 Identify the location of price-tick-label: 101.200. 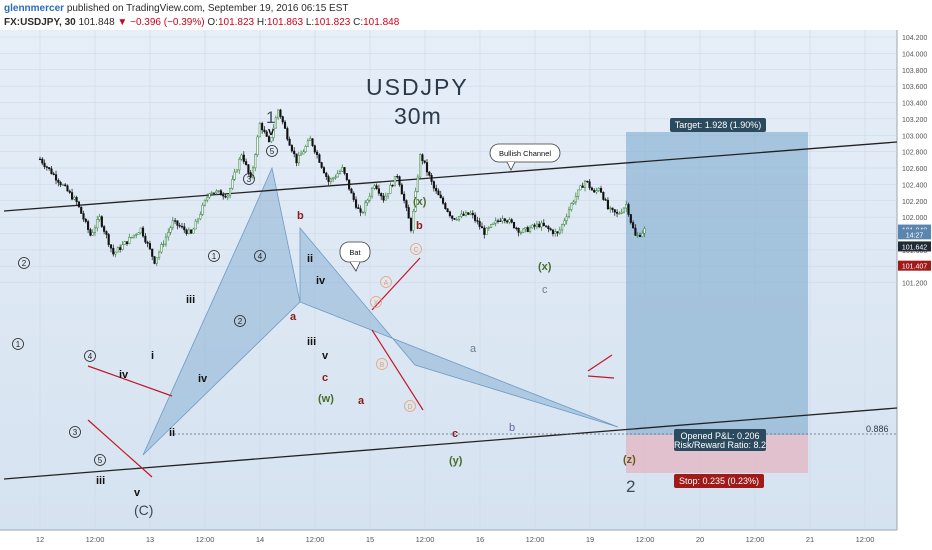
(914, 284).